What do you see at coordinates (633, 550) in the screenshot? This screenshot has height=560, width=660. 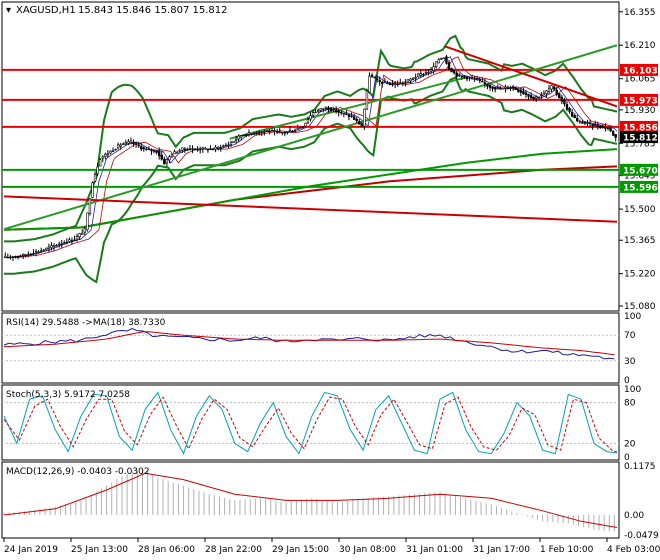 I see `time-tick-label: 4 Feb 03:00` at bounding box center [633, 550].